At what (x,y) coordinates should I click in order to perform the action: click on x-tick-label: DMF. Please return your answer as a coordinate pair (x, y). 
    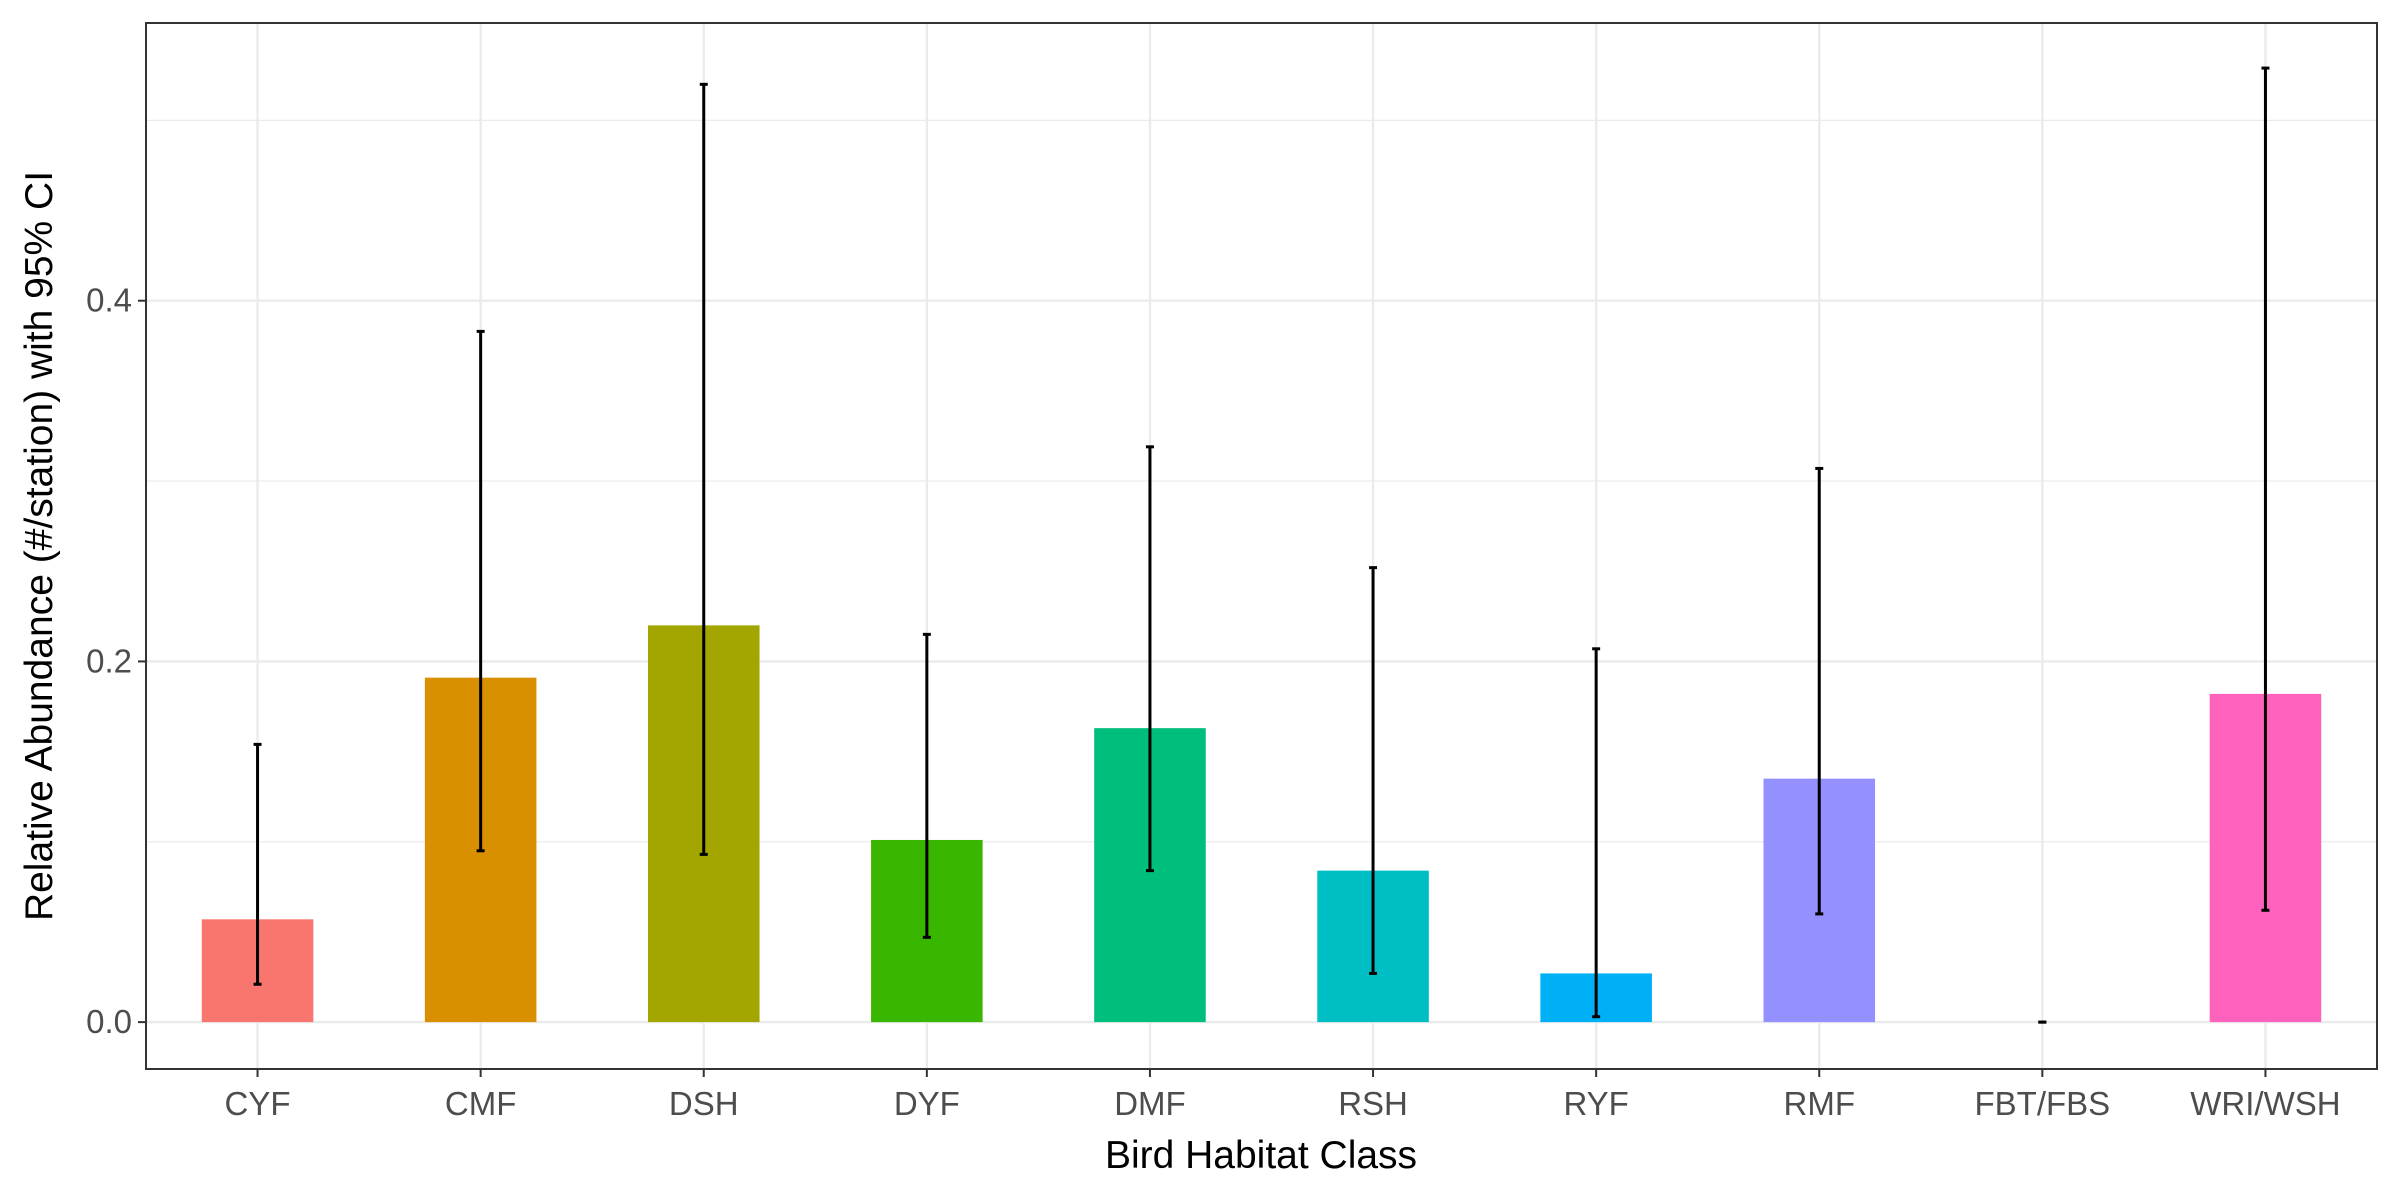
    Looking at the image, I should click on (1149, 1103).